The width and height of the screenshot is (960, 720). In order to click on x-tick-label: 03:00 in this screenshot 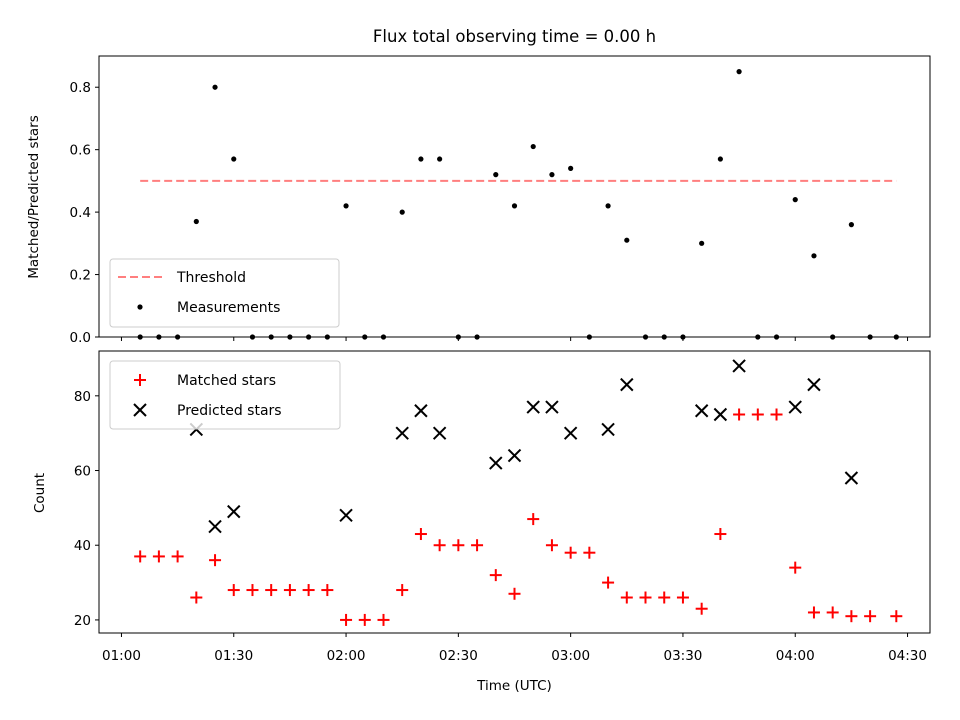, I will do `click(570, 656)`.